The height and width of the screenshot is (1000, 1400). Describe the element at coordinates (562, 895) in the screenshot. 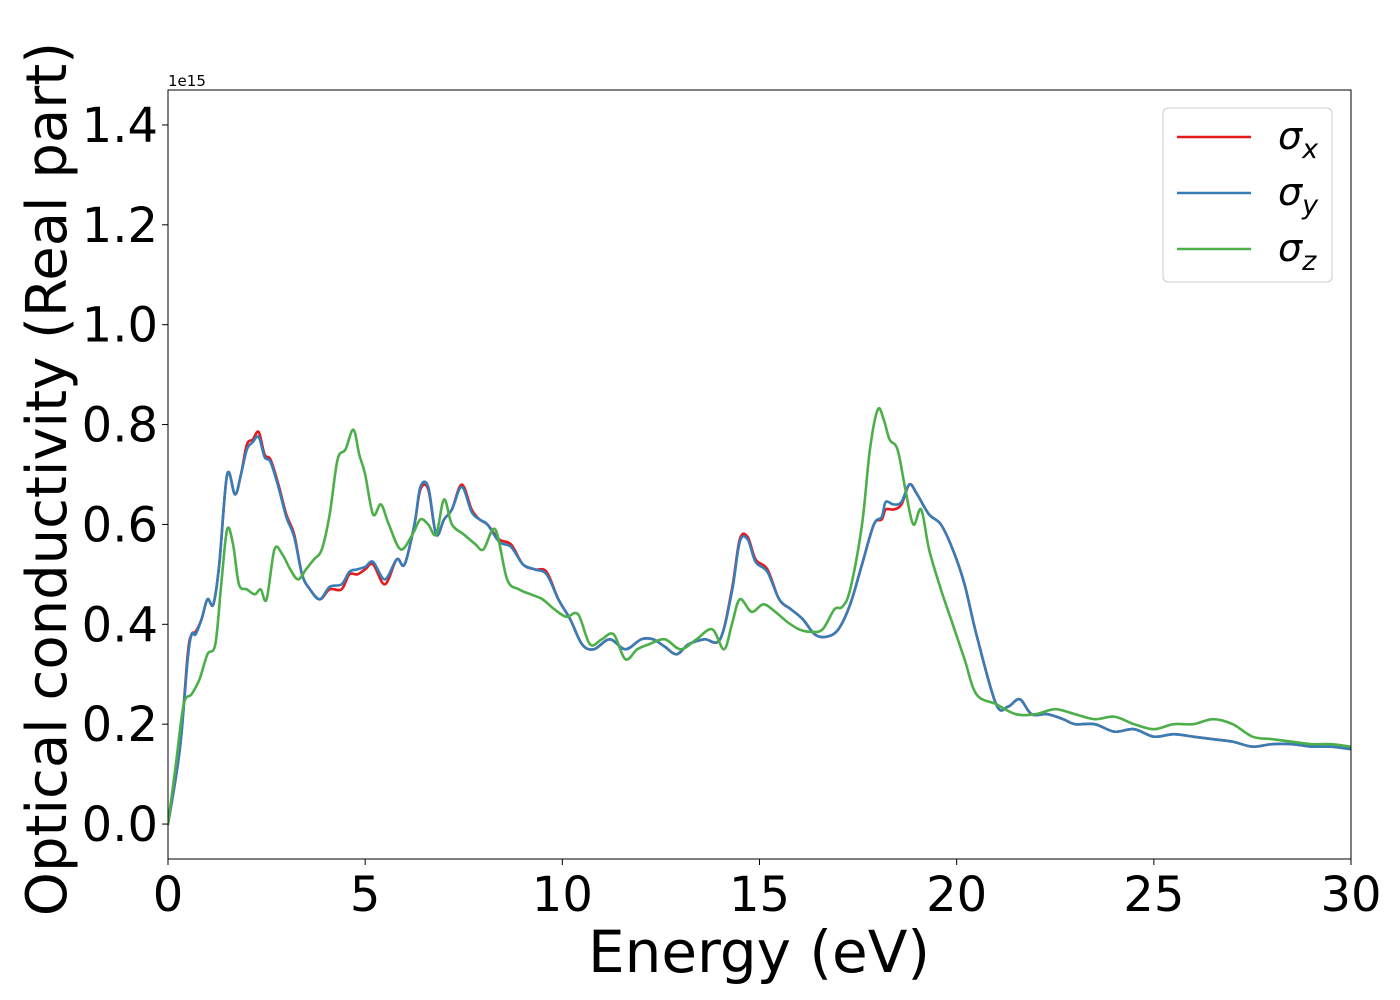

I see `x-tick-label: 10` at that location.